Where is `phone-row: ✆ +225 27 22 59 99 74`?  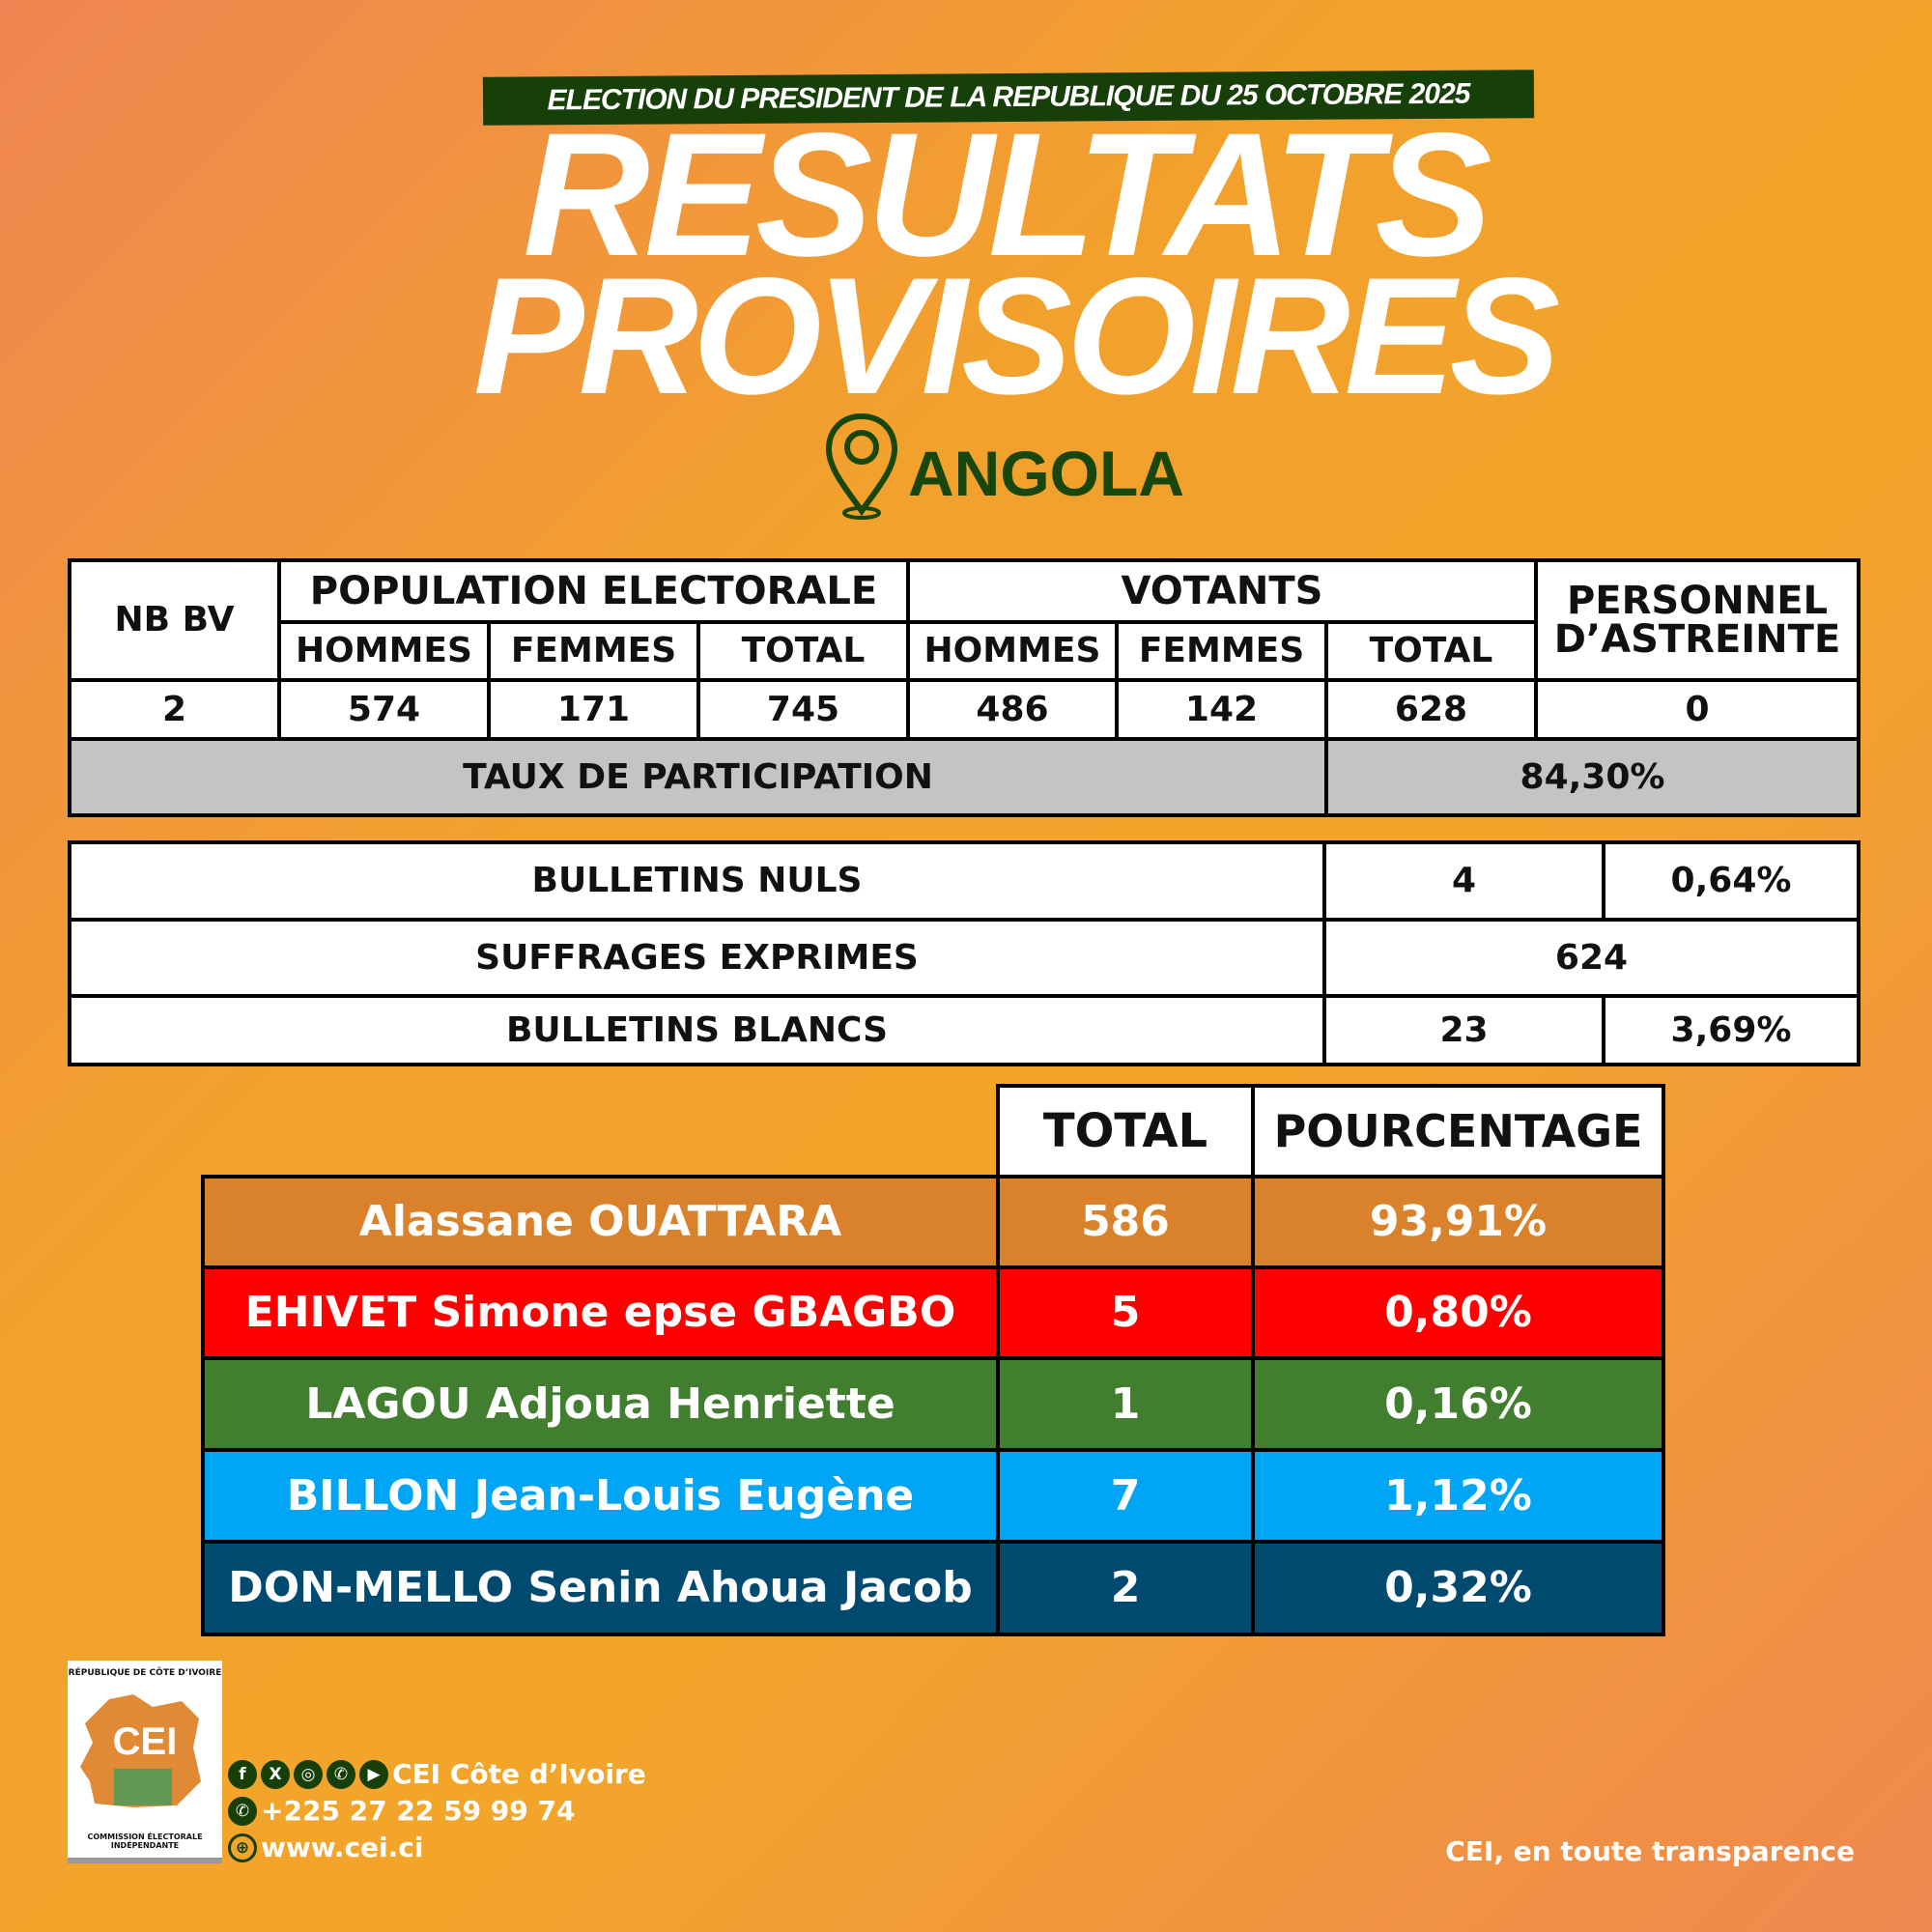
phone-row: ✆ +225 27 22 59 99 74 is located at coordinates (401, 1811).